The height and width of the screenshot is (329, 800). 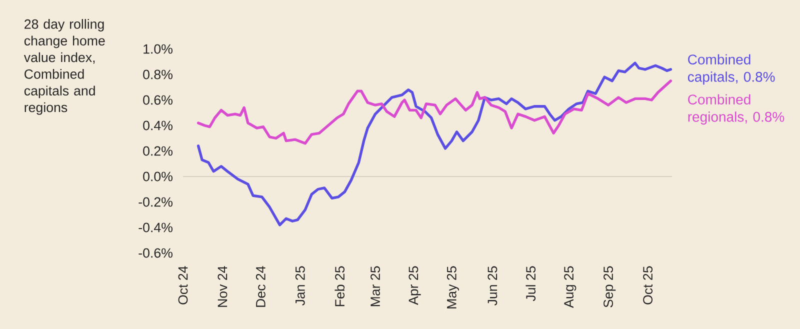 What do you see at coordinates (223, 286) in the screenshot?
I see `x-tick-label: Nov 24` at bounding box center [223, 286].